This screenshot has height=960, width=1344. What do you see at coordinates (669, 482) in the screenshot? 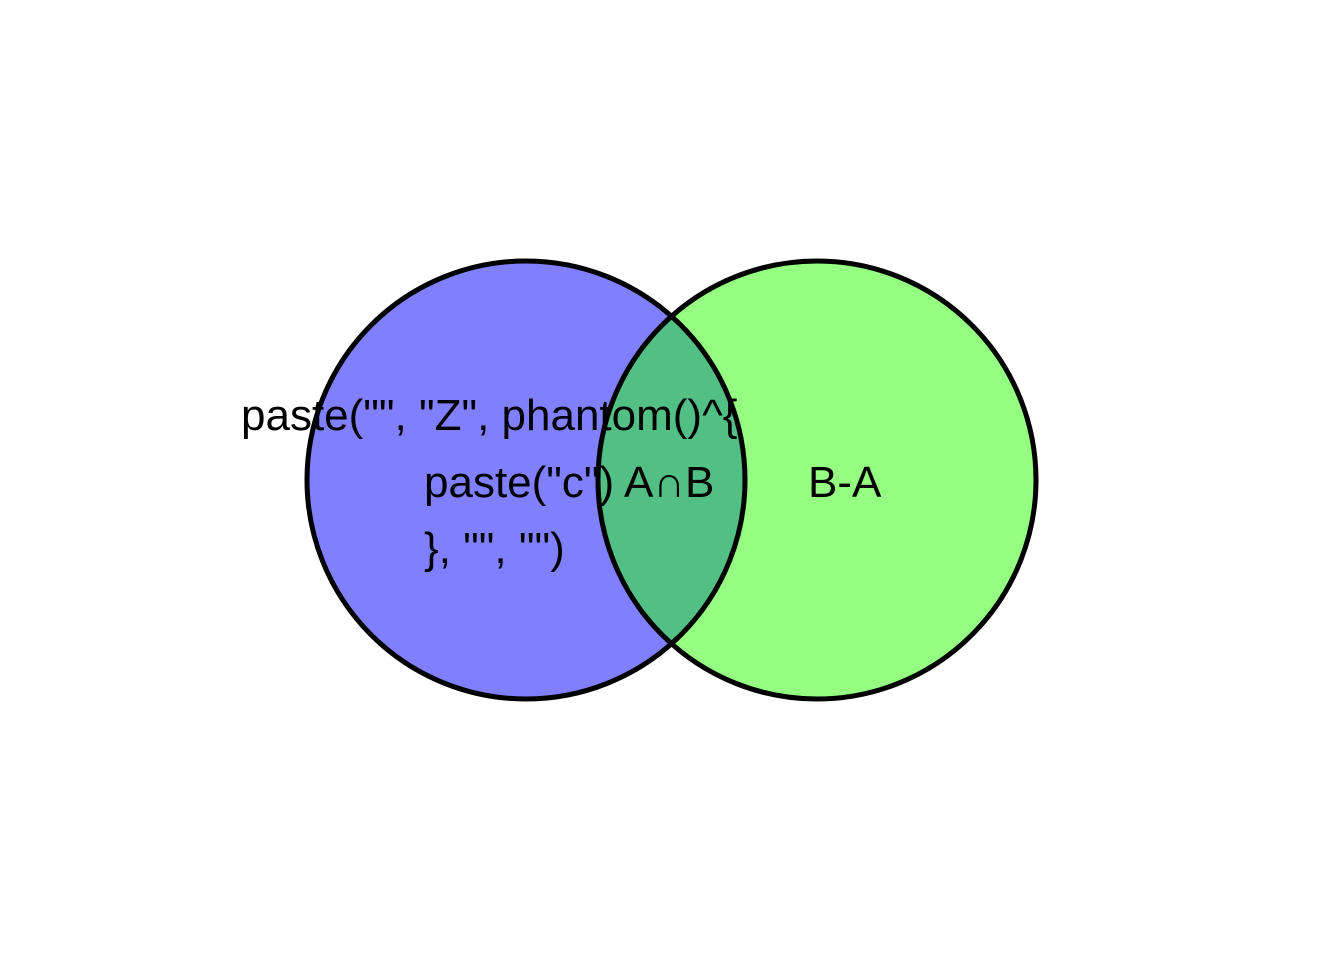
I see `intersection-label: A∩B` at bounding box center [669, 482].